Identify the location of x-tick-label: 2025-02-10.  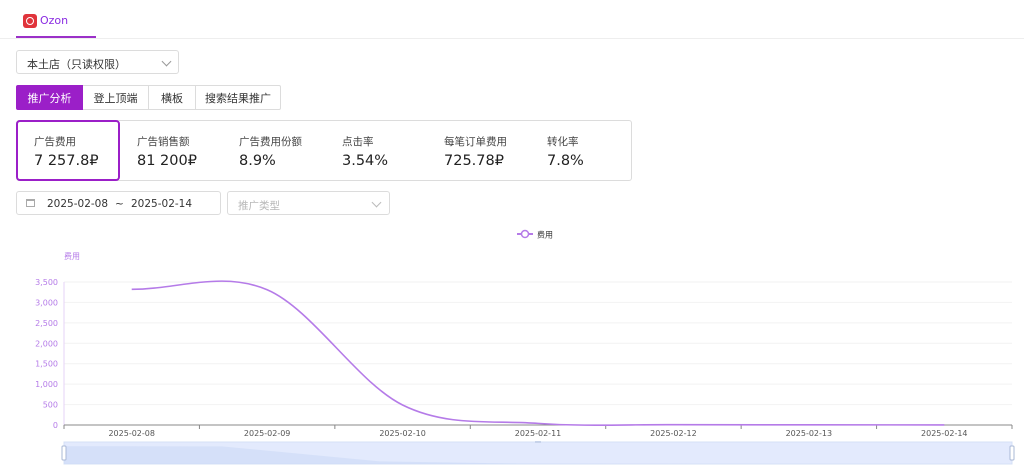
(402, 433).